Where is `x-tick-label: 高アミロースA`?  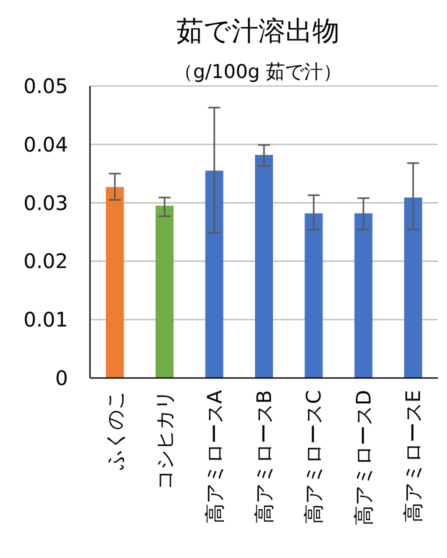 x-tick-label: 高アミロースA is located at coordinates (214, 457).